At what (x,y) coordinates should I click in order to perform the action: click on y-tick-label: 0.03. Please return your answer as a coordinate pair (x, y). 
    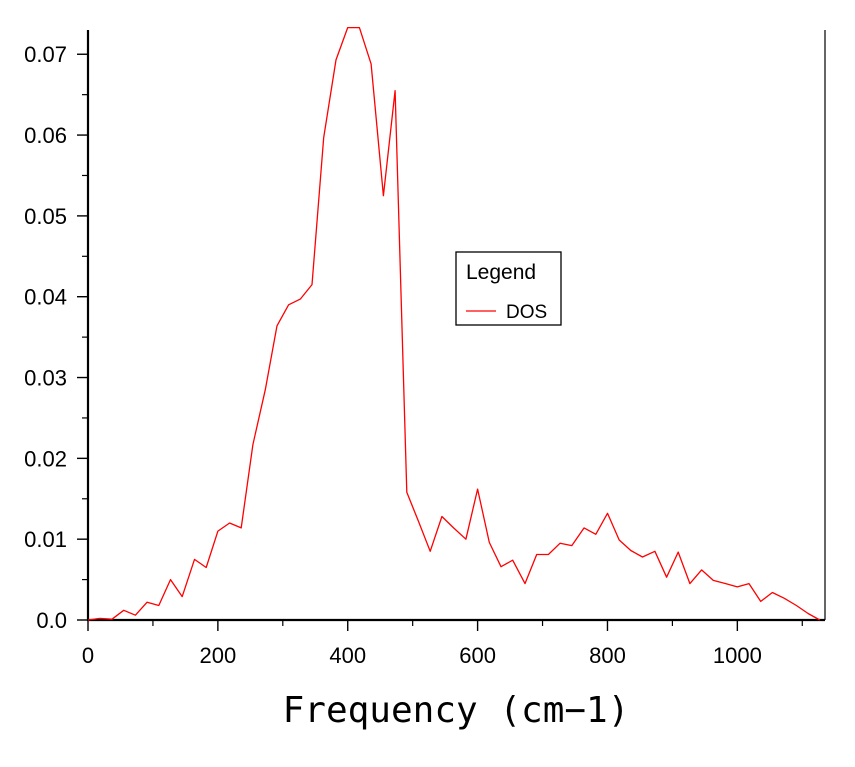
    Looking at the image, I should click on (45, 378).